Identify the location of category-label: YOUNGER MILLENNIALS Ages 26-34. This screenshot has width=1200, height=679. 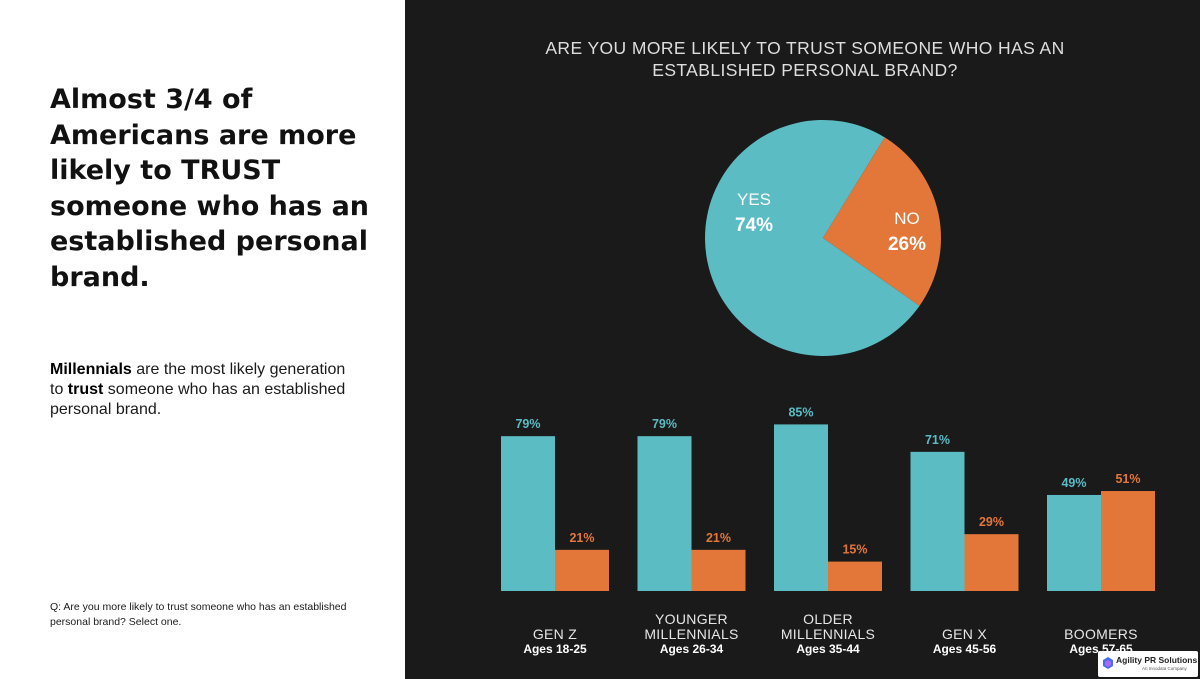
(692, 634).